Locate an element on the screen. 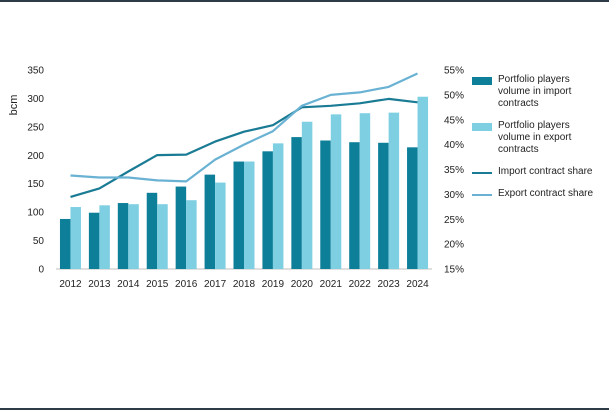  import-share-line is located at coordinates (244, 147).